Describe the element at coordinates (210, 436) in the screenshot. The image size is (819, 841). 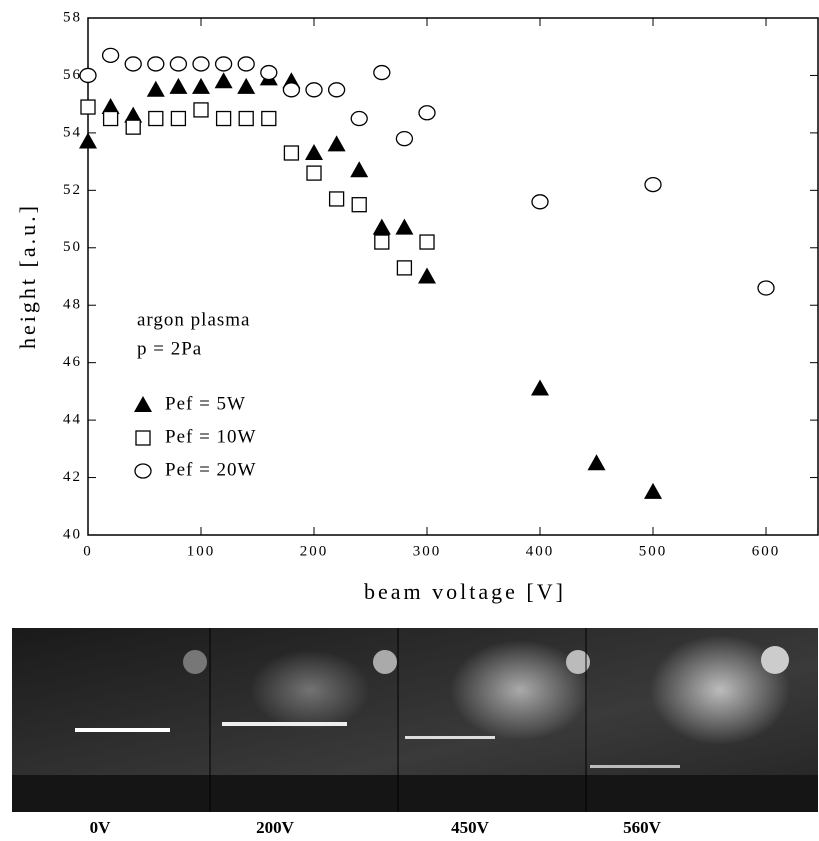
I see `legend-label: Pef = 10W` at that location.